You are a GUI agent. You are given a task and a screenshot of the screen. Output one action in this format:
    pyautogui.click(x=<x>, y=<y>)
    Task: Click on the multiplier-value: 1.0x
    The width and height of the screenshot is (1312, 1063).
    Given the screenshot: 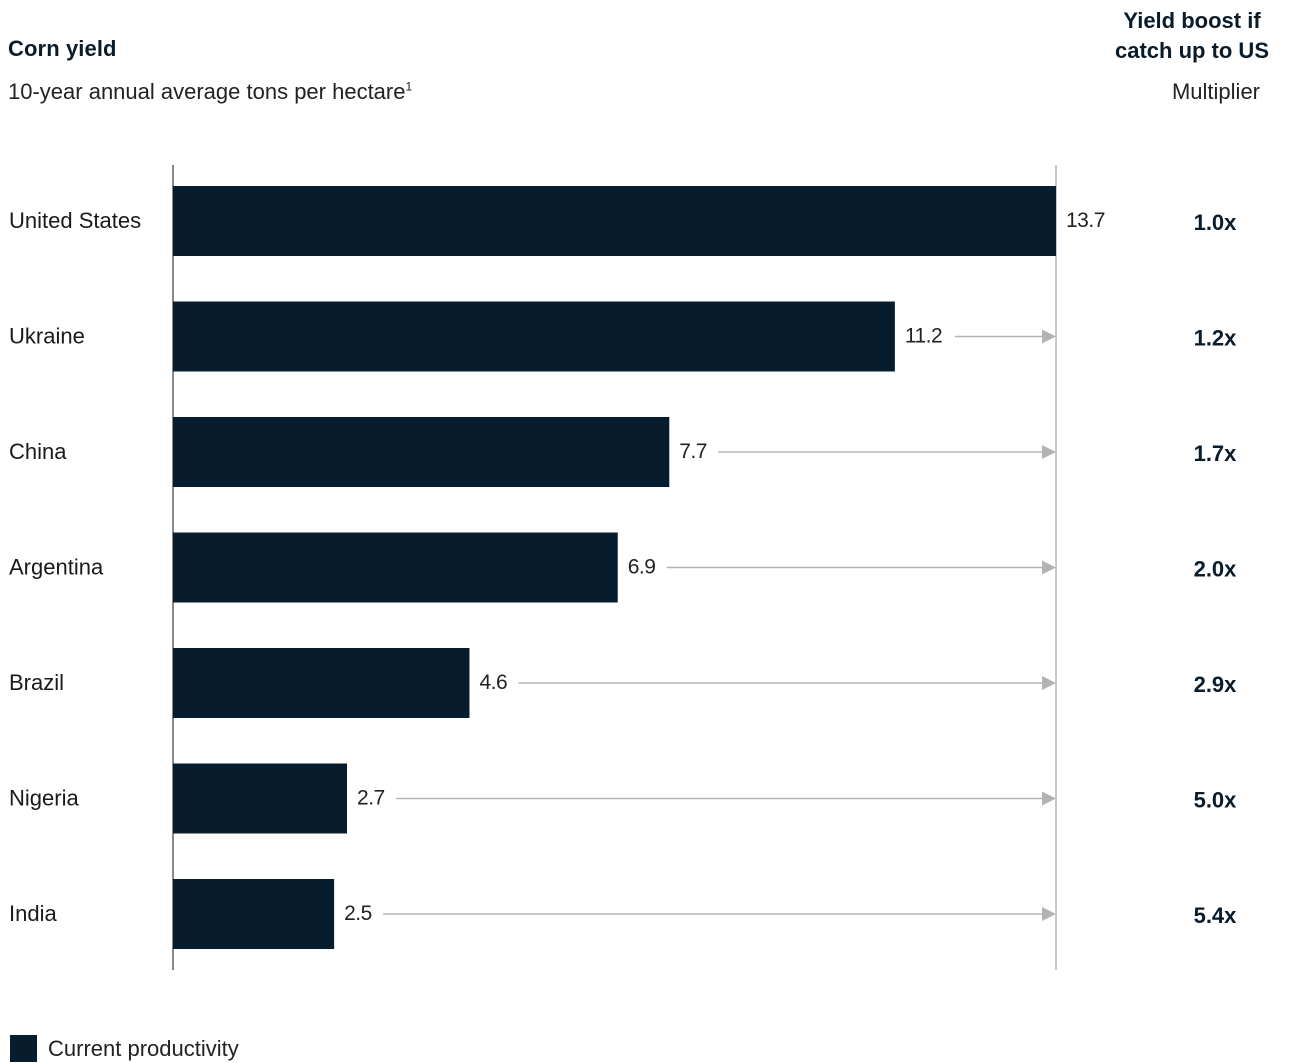 What is the action you would take?
    pyautogui.click(x=1216, y=222)
    